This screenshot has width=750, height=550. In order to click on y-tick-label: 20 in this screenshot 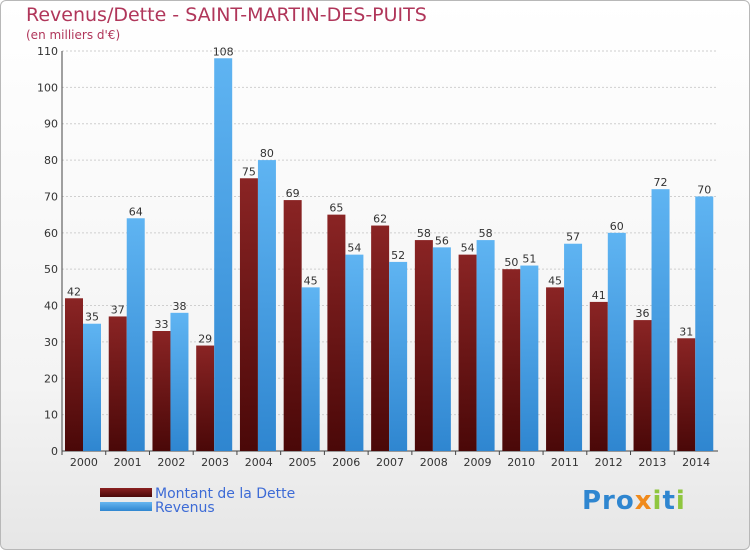, I will do `click(51, 378)`.